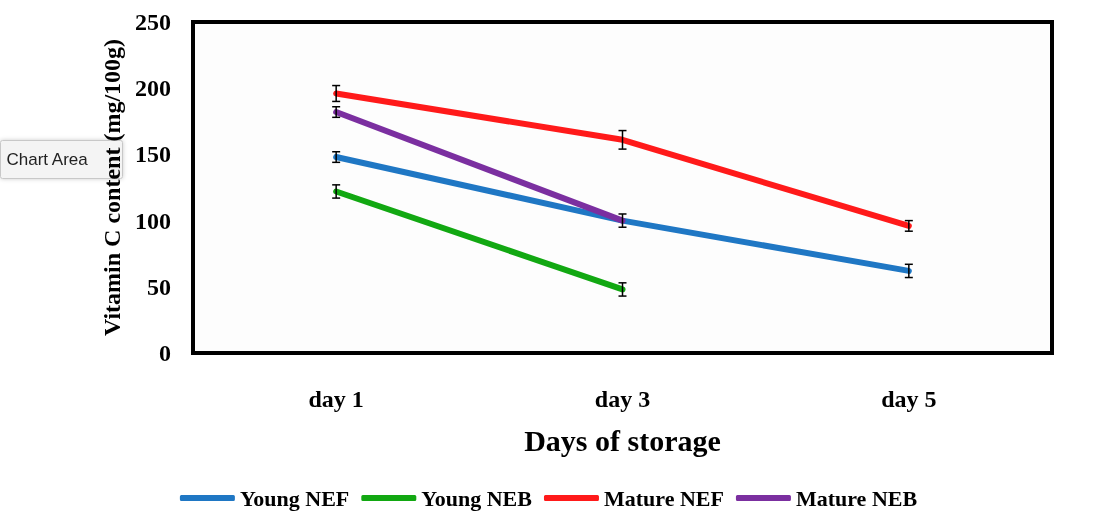  What do you see at coordinates (165, 353) in the screenshot?
I see `y-tick-label: 0` at bounding box center [165, 353].